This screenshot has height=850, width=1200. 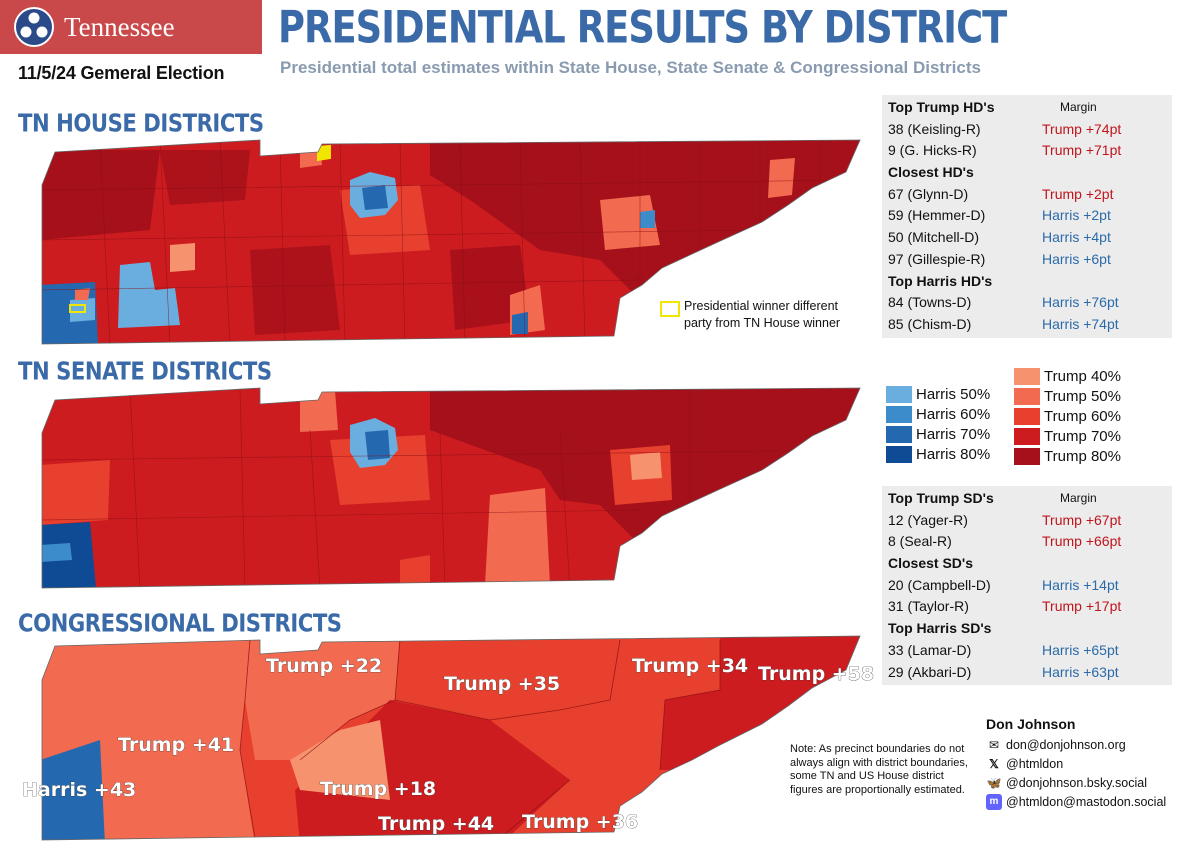 What do you see at coordinates (1027, 629) in the screenshot?
I see `table-subheader: Top Harris SD's` at bounding box center [1027, 629].